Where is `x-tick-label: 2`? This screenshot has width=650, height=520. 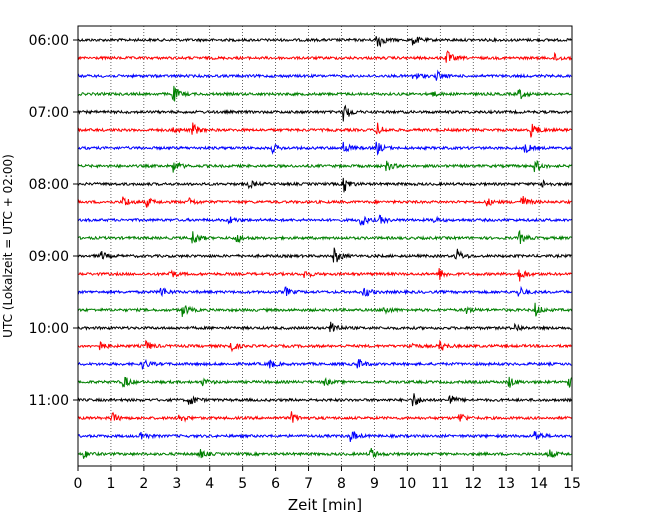
x-tick-label: 2 is located at coordinates (143, 484).